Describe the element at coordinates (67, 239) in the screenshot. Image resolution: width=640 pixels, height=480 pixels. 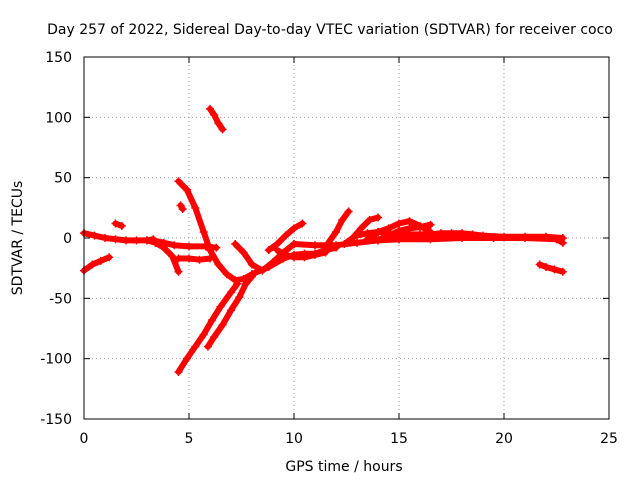
I see `y-tick-label: 0` at that location.